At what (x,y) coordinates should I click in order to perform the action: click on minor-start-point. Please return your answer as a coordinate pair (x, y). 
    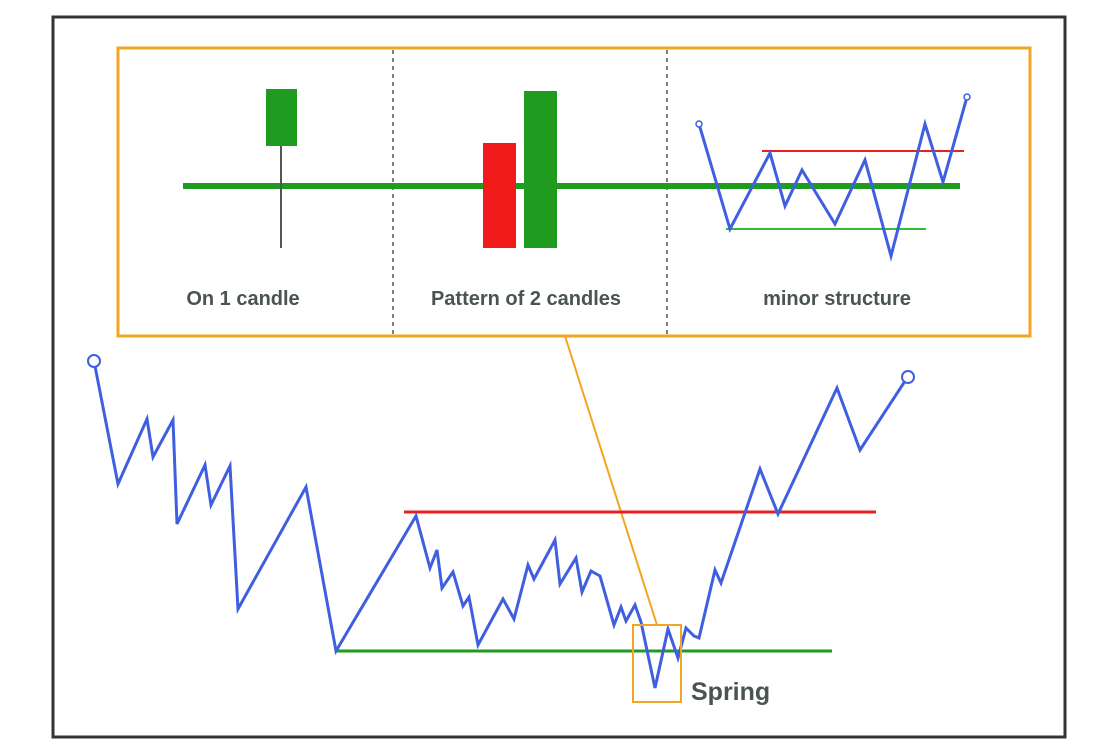
    Looking at the image, I should click on (699, 124).